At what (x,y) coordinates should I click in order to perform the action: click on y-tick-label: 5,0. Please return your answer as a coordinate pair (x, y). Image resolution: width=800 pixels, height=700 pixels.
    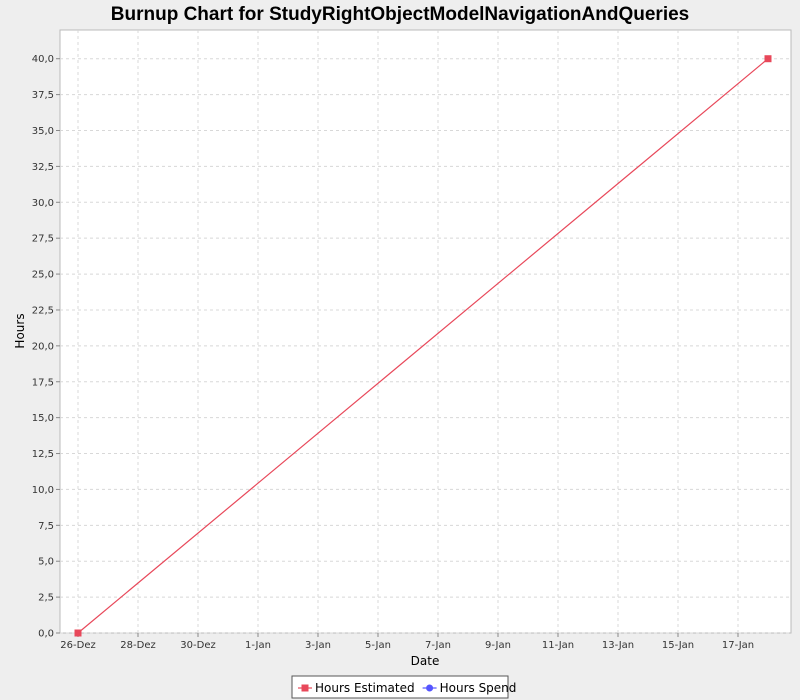
    Looking at the image, I should click on (46, 562).